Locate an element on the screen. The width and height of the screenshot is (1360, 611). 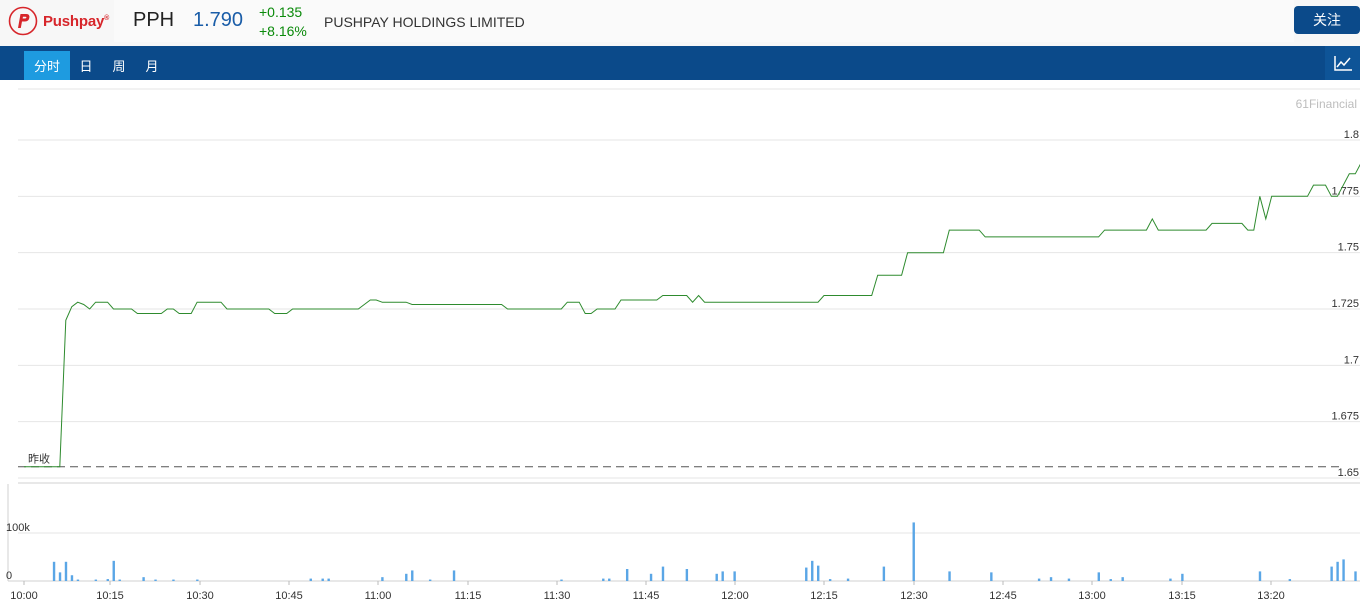
brand-registered-mark: ® is located at coordinates (107, 18).